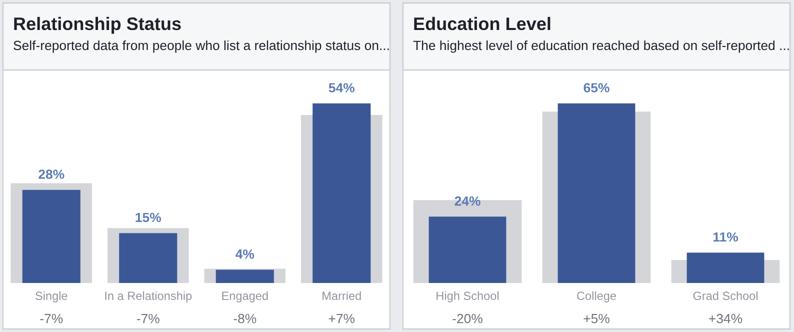  I want to click on x-tick-label: High School, so click(467, 296).